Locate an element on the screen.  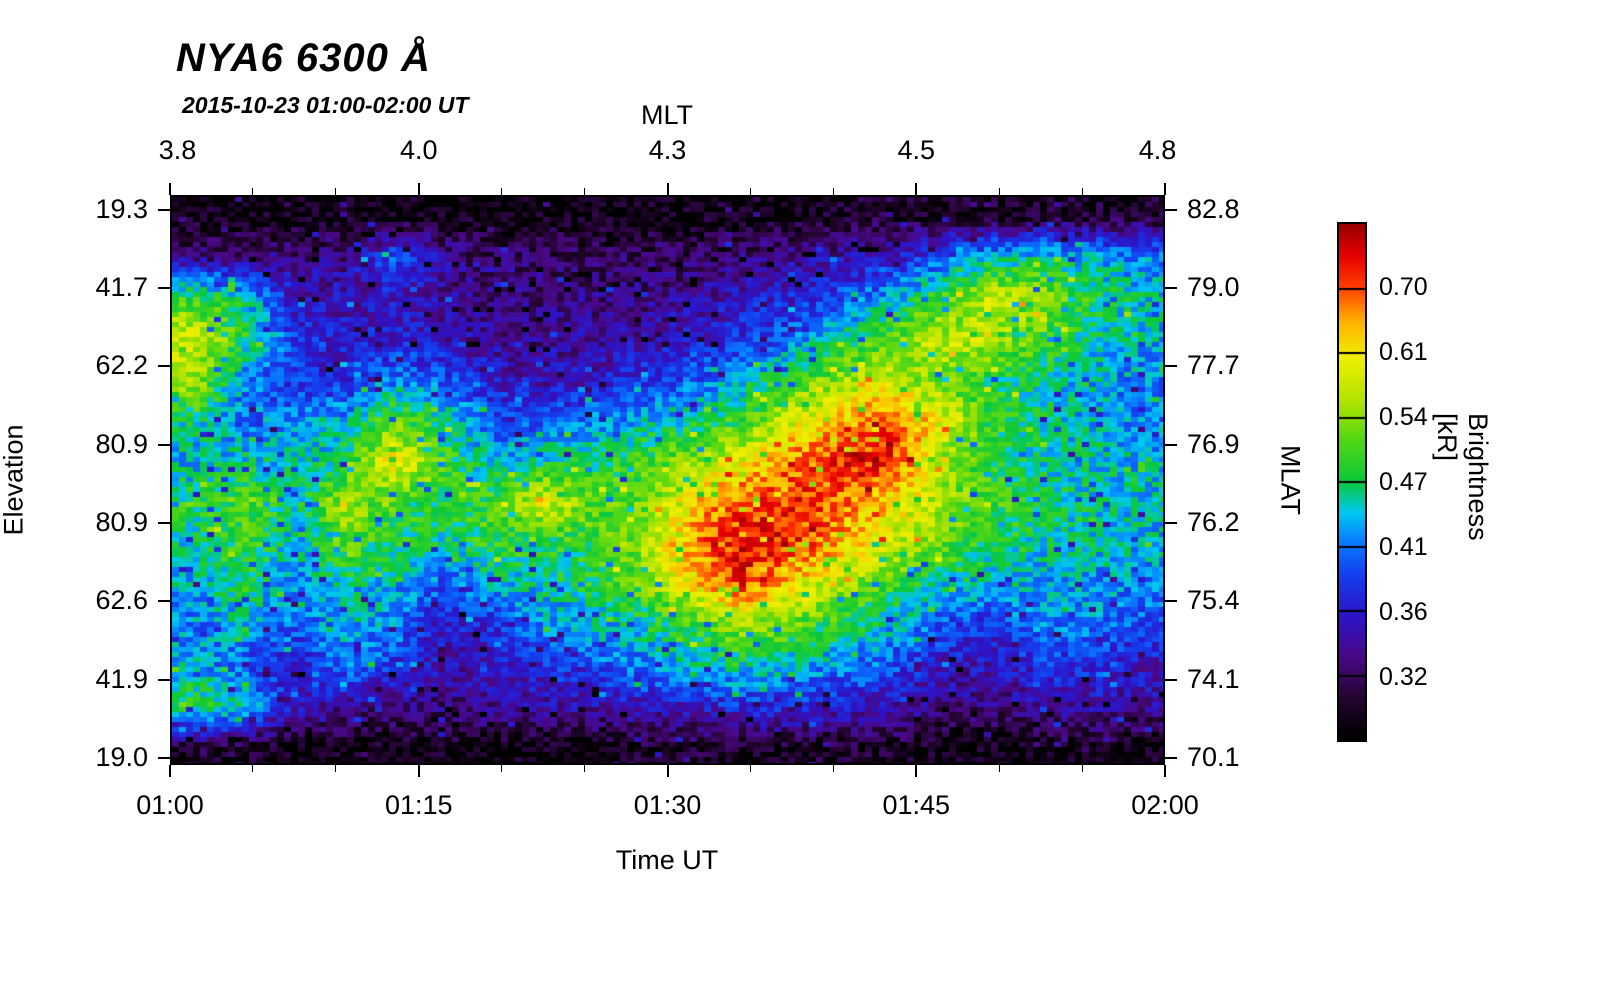
left-axis-label: Elevation is located at coordinates (14, 480).